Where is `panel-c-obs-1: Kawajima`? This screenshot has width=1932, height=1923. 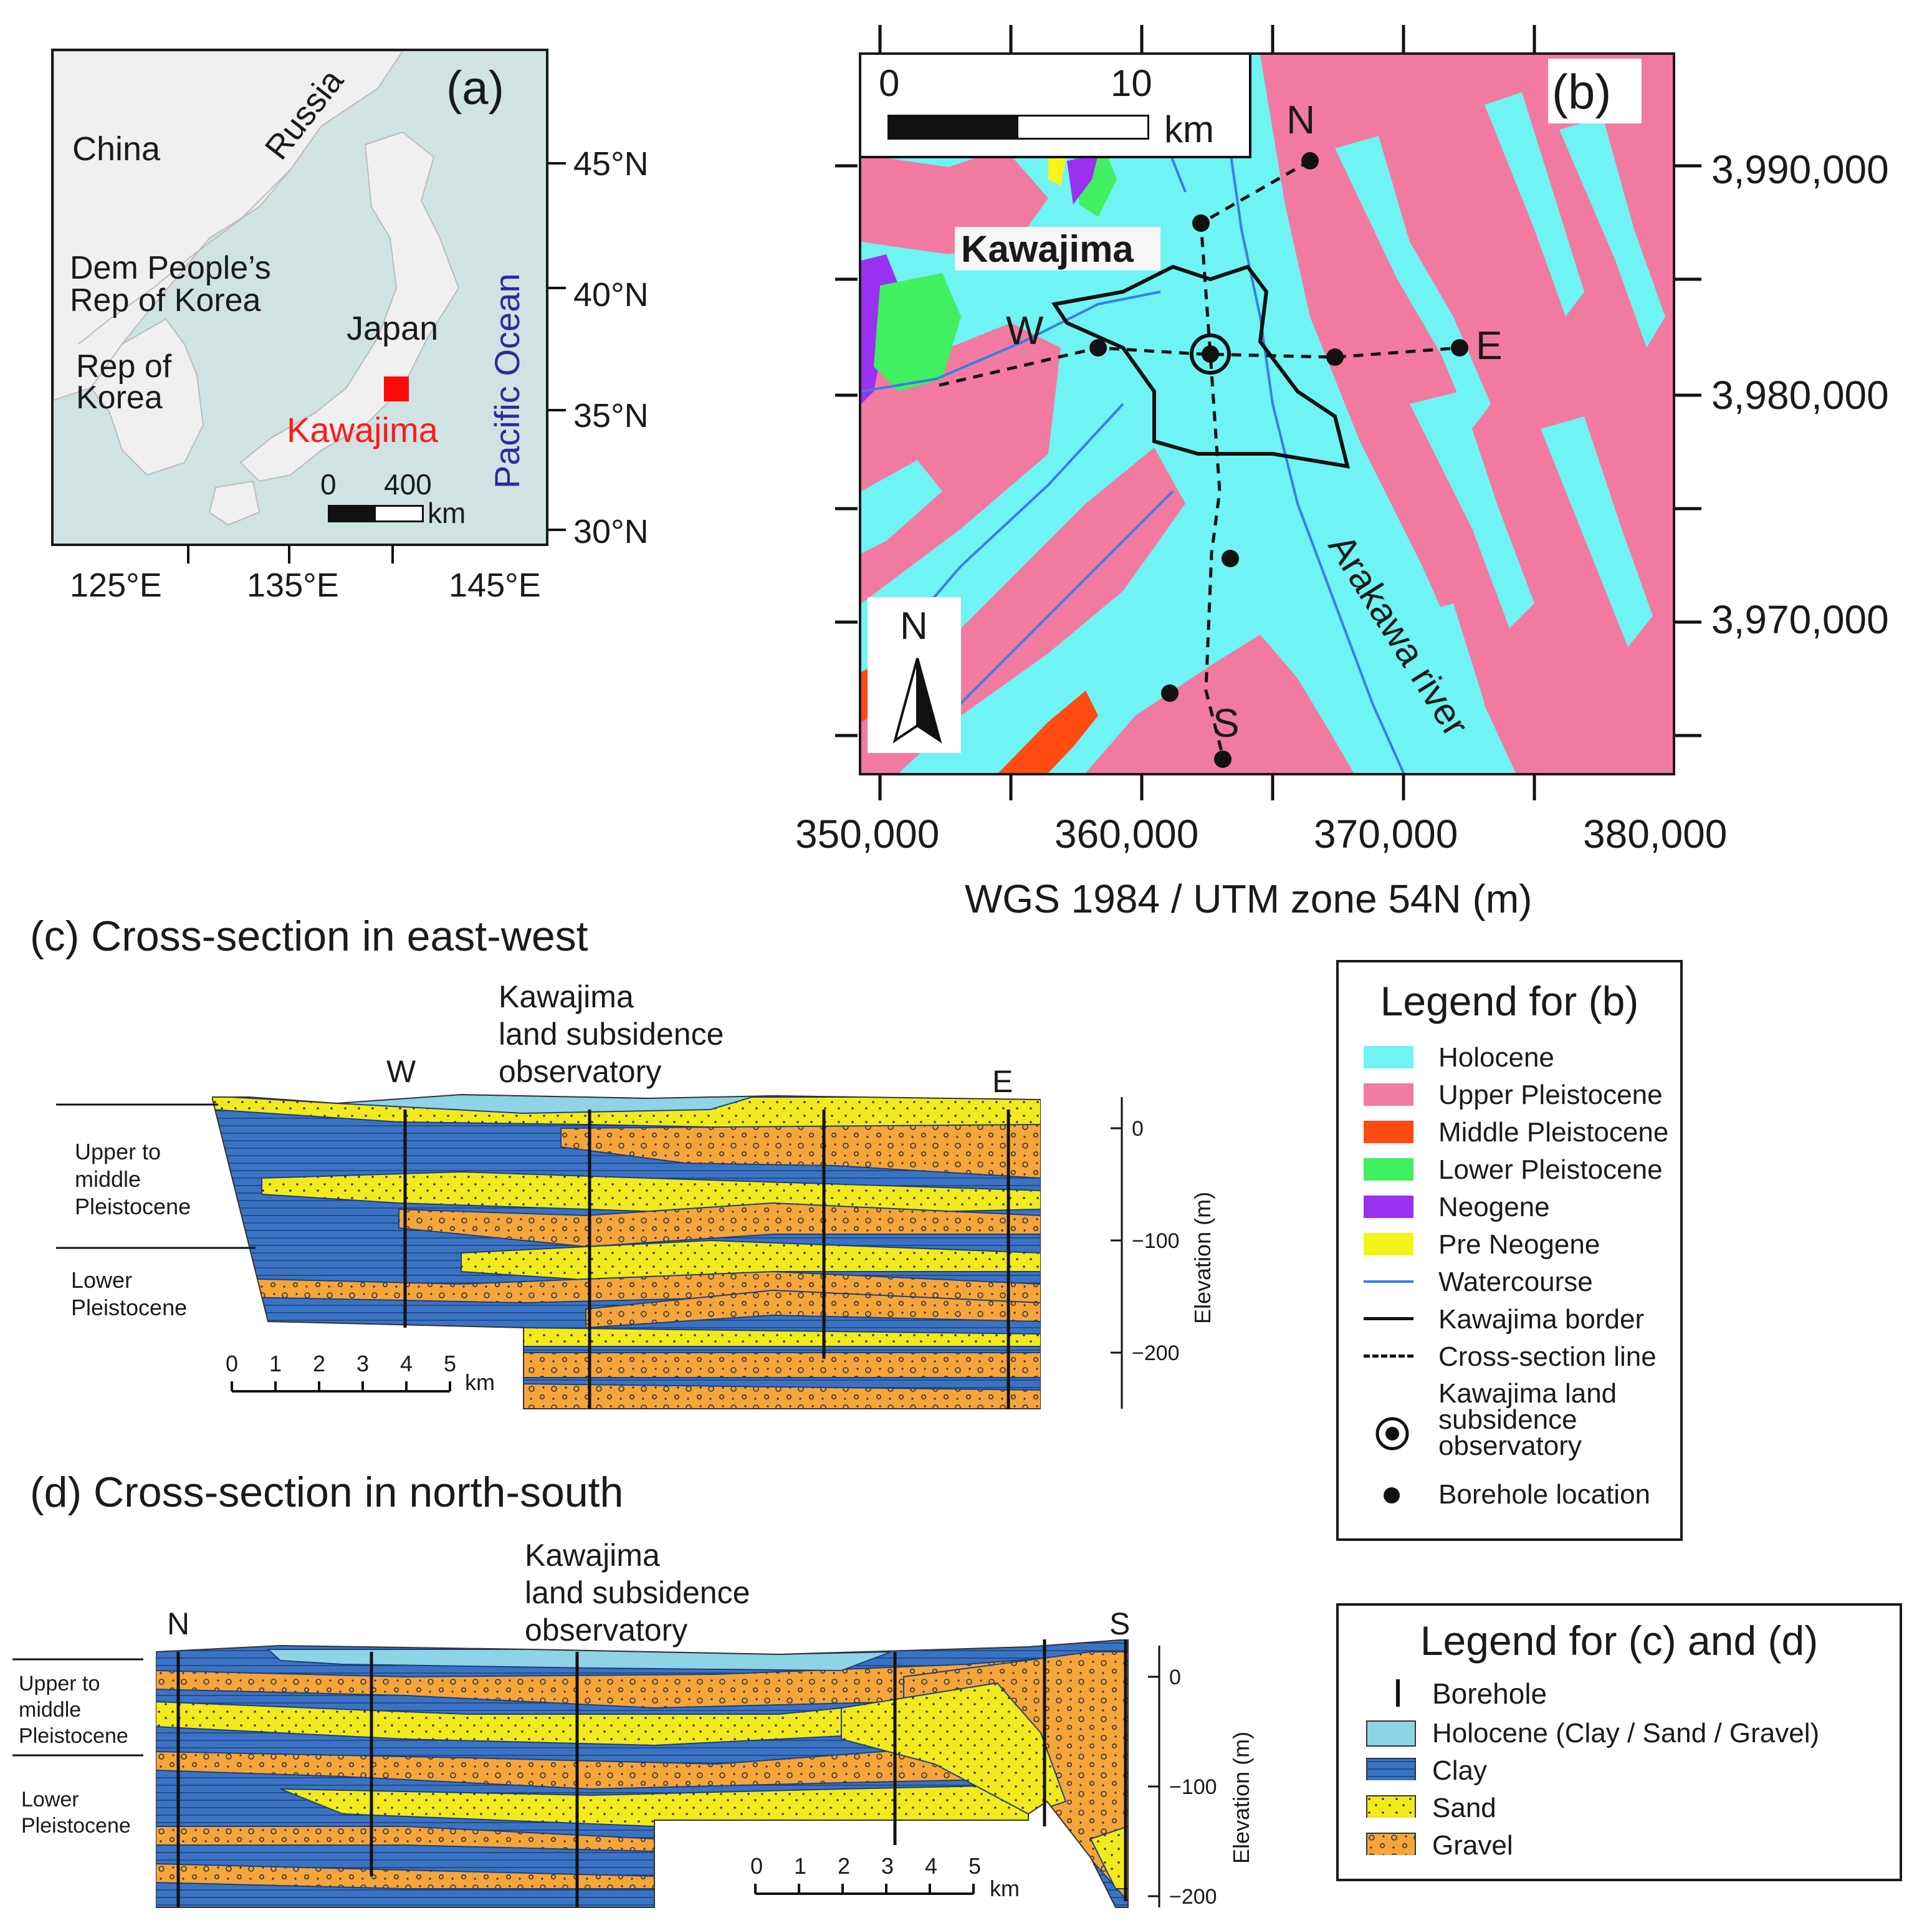 panel-c-obs-1: Kawajima is located at coordinates (566, 996).